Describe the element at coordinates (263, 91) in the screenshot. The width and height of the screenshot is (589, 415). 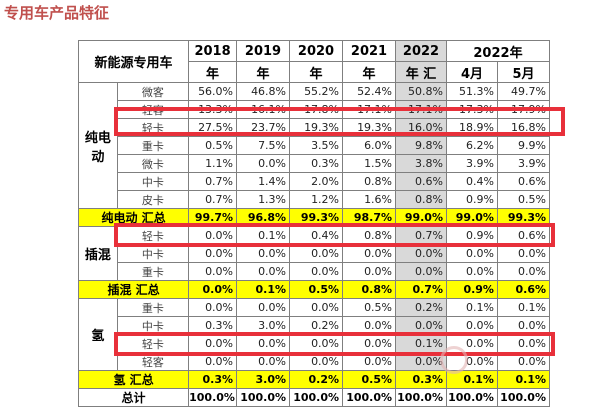
I see `share-value-cell: 46.8%` at that location.